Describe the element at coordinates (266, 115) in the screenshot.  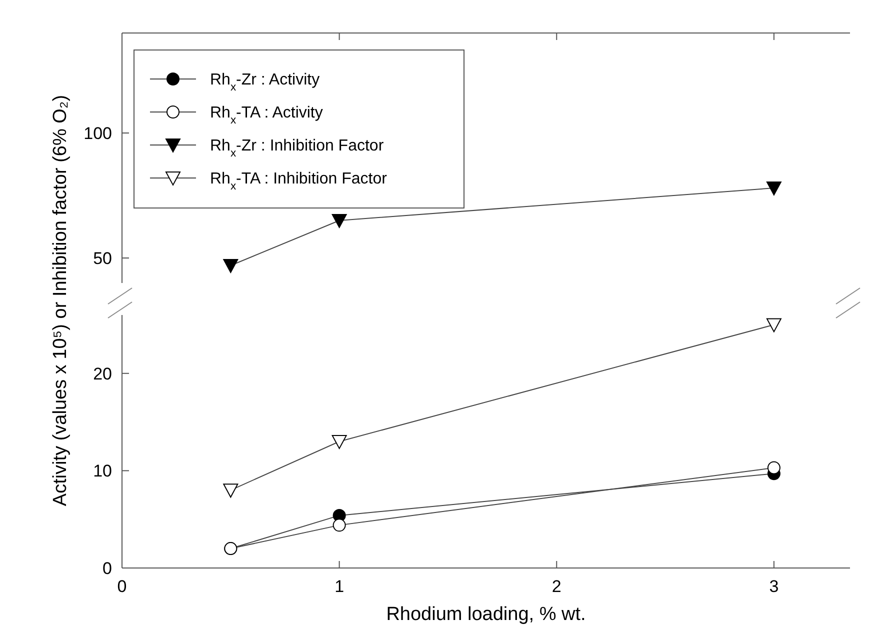
I see `legend-label: Rh$_{x}$-TA : Activity` at that location.